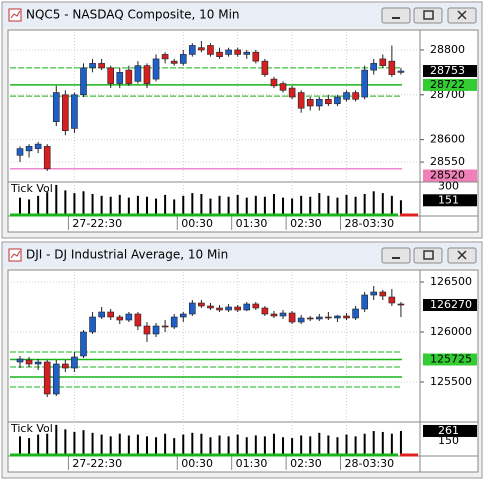 The width and height of the screenshot is (484, 485). I want to click on y-tick-label: 126500, so click(451, 281).